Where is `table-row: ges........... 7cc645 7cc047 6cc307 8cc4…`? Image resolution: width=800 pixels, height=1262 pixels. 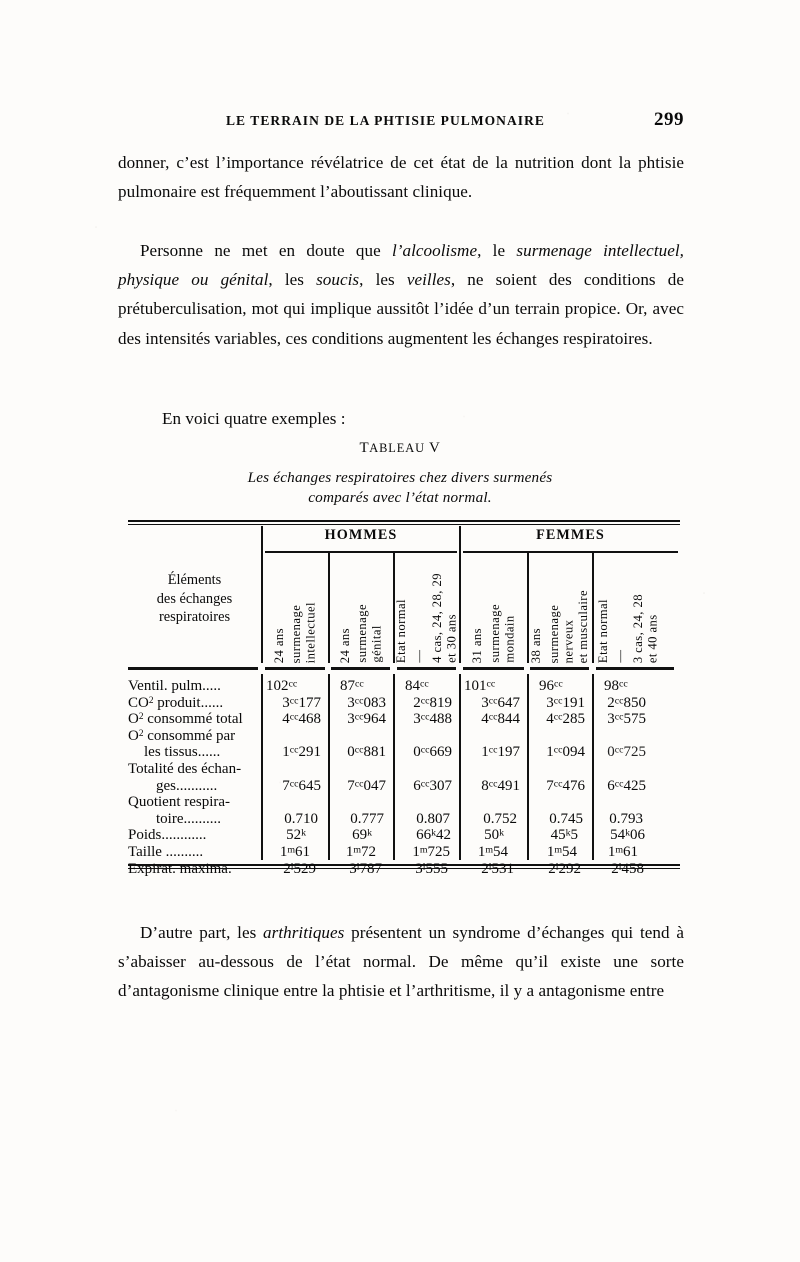 table-row: ges........... 7cc645 7cc047 6cc307 8cc4… is located at coordinates (404, 786).